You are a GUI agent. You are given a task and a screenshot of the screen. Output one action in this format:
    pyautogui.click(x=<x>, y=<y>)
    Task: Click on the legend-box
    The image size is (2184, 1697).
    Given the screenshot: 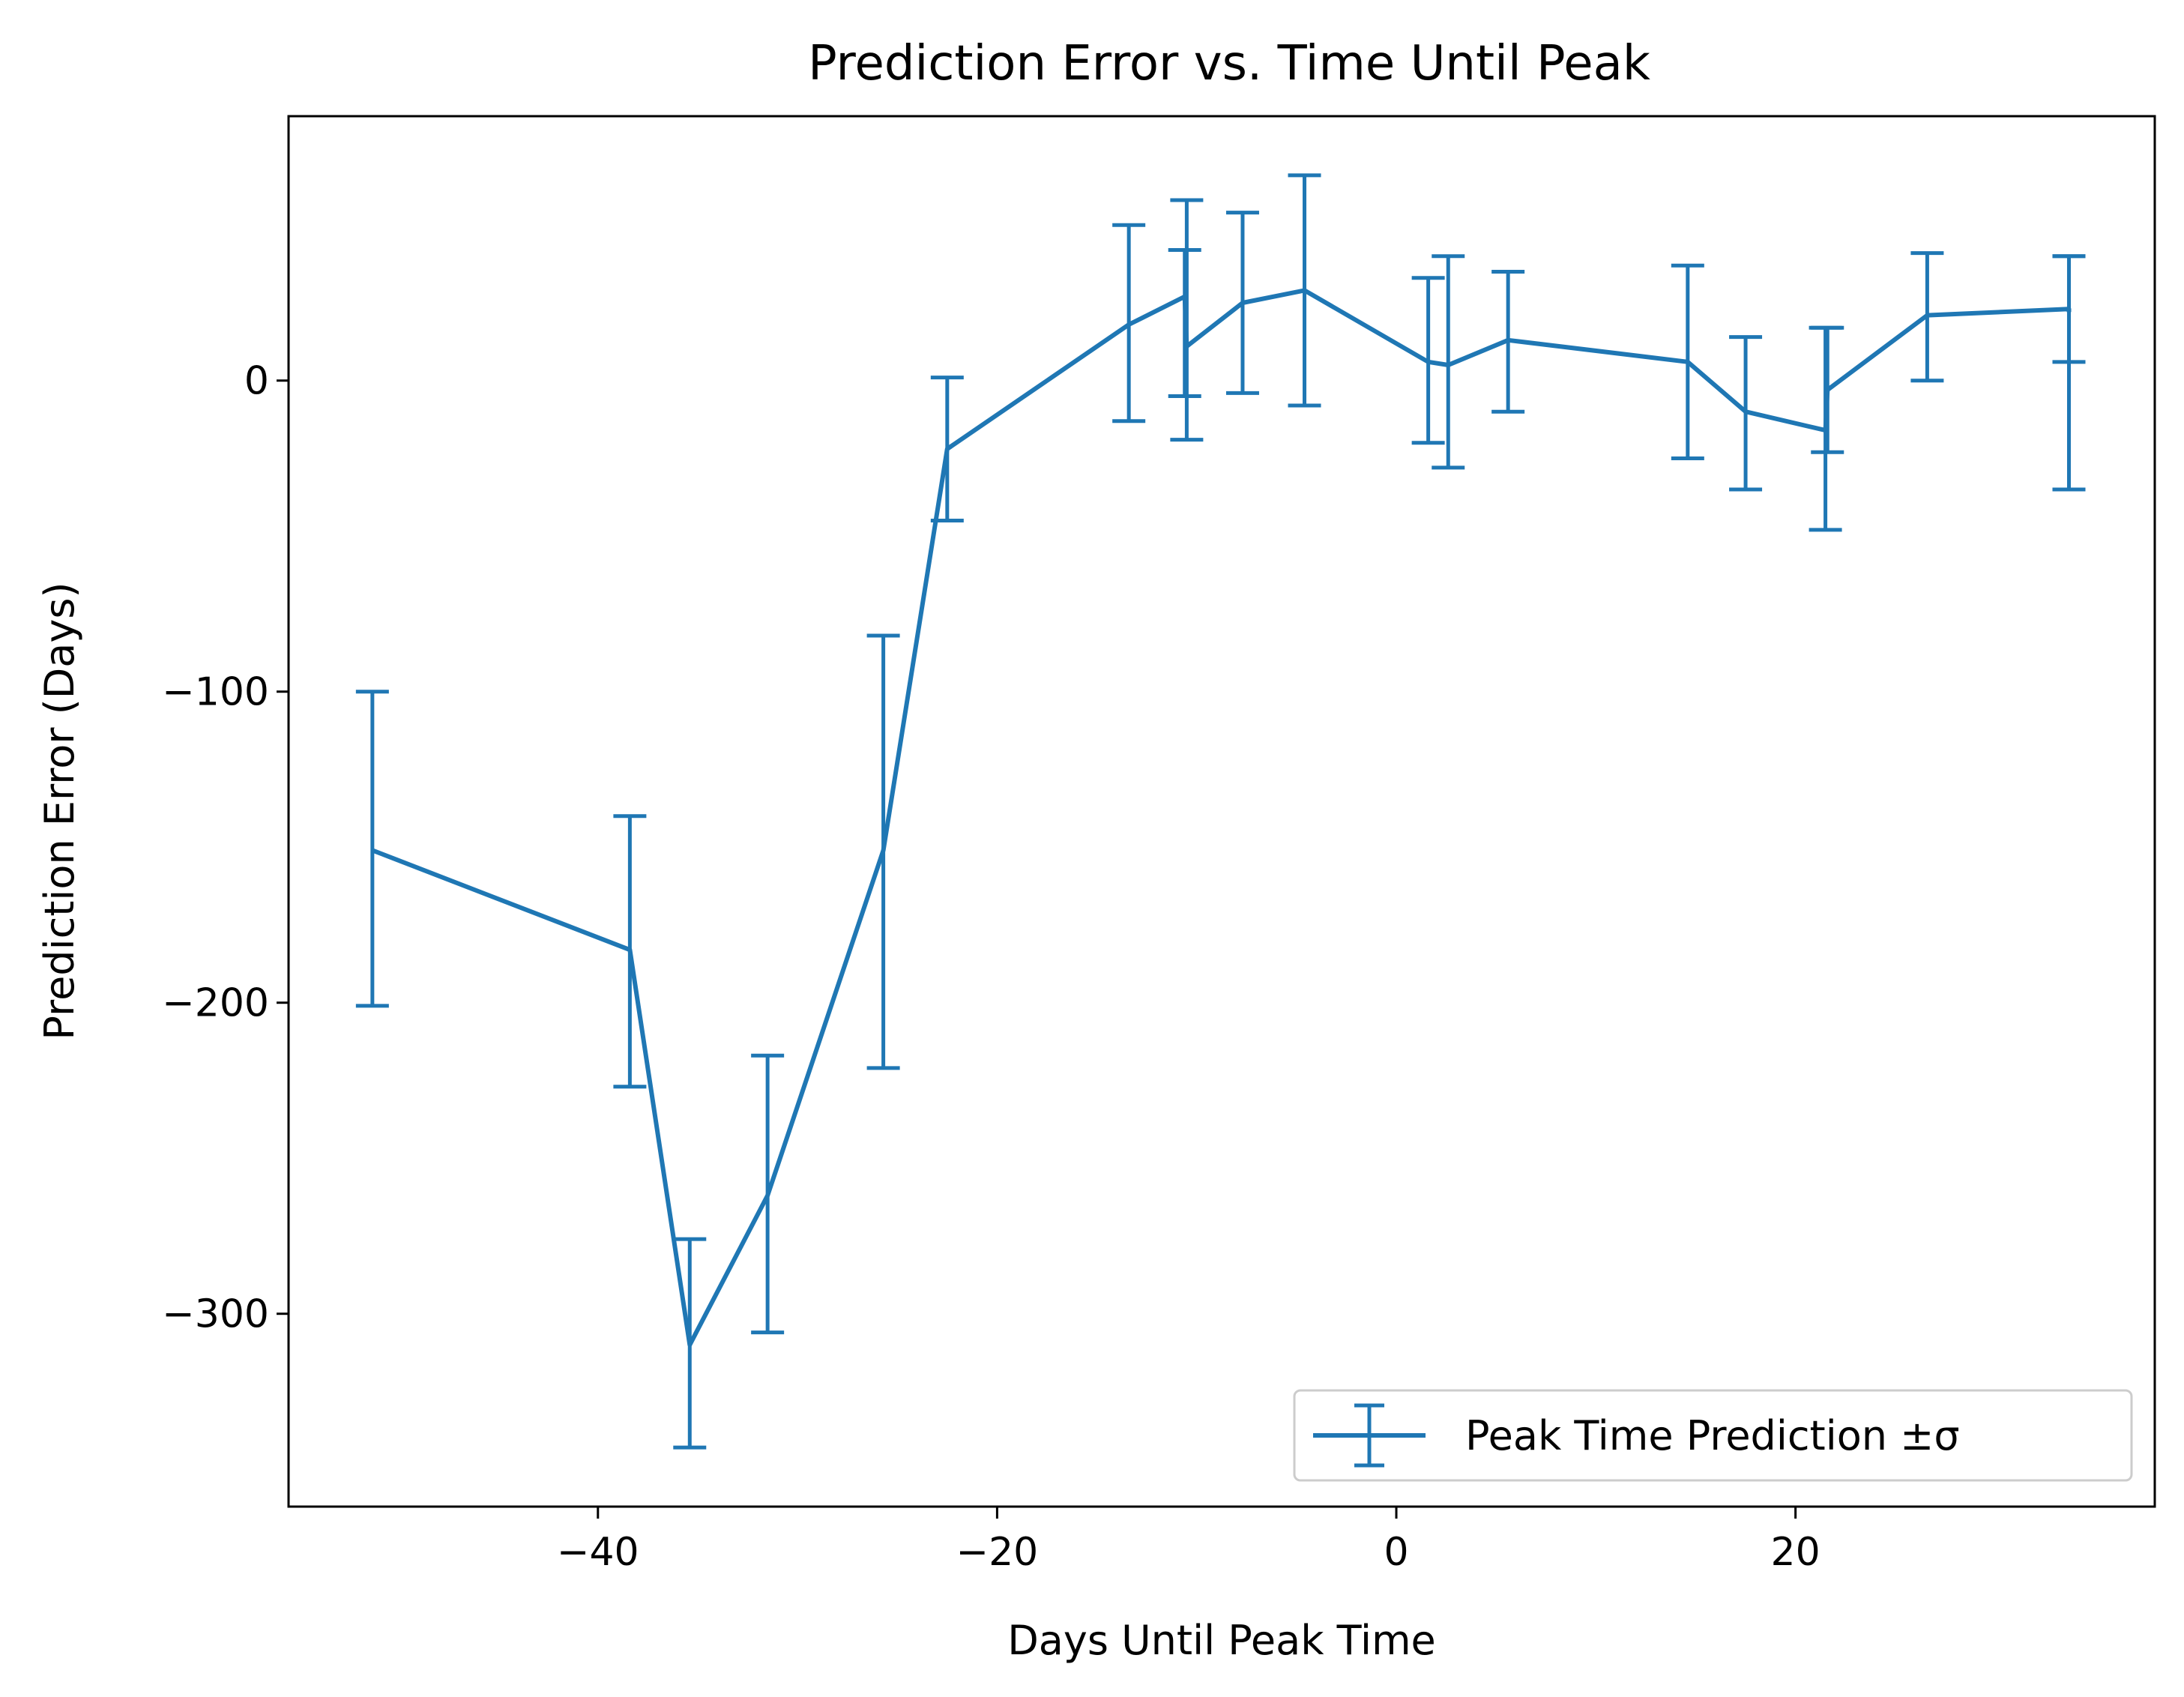 What is the action you would take?
    pyautogui.click(x=1713, y=1435)
    